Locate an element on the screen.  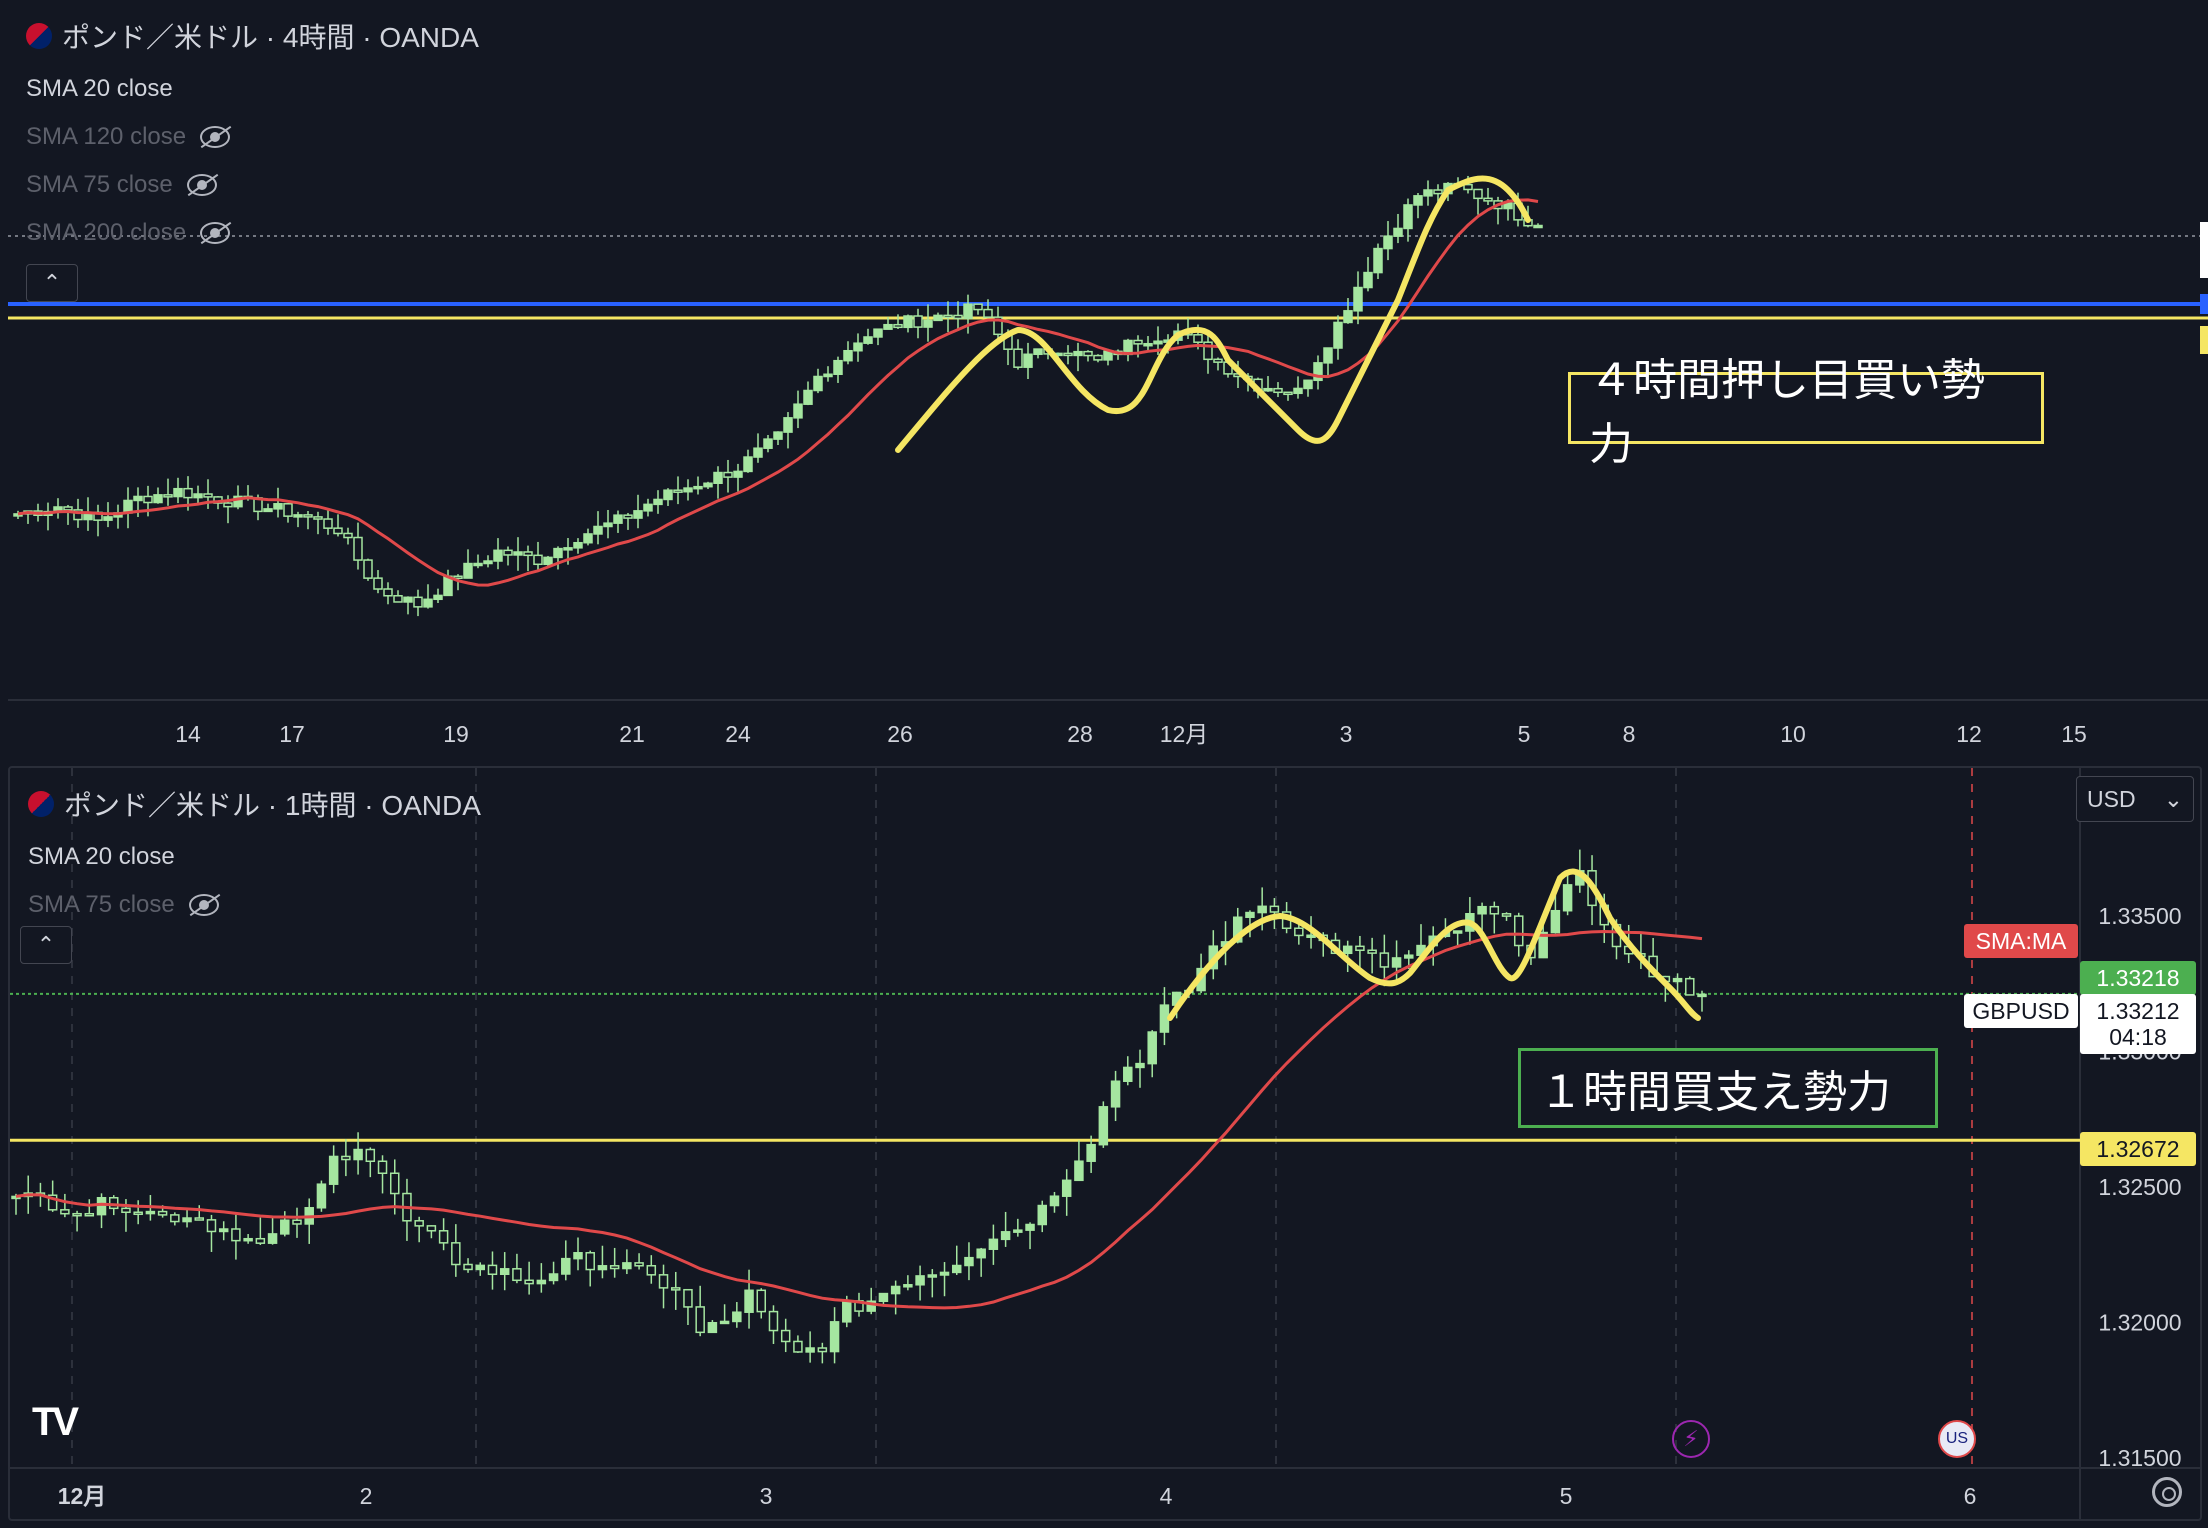
x-tick-label: 12 is located at coordinates (1969, 734).